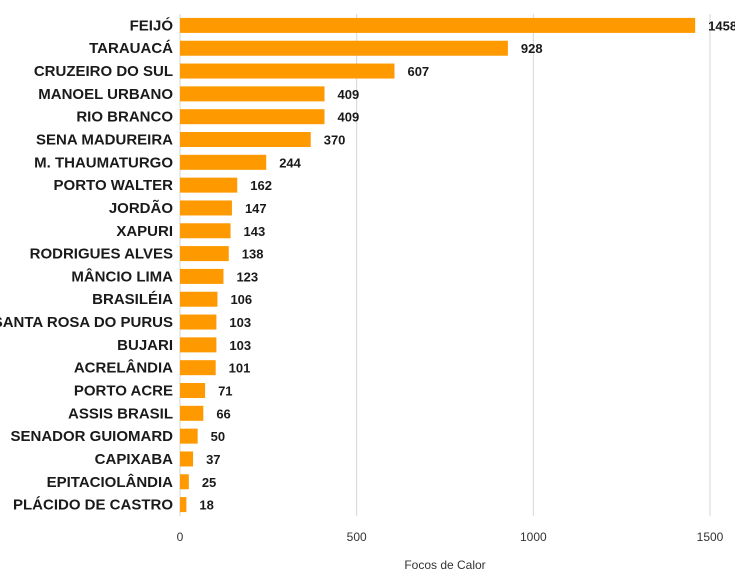 The height and width of the screenshot is (575, 735). I want to click on value-label: 370, so click(335, 140).